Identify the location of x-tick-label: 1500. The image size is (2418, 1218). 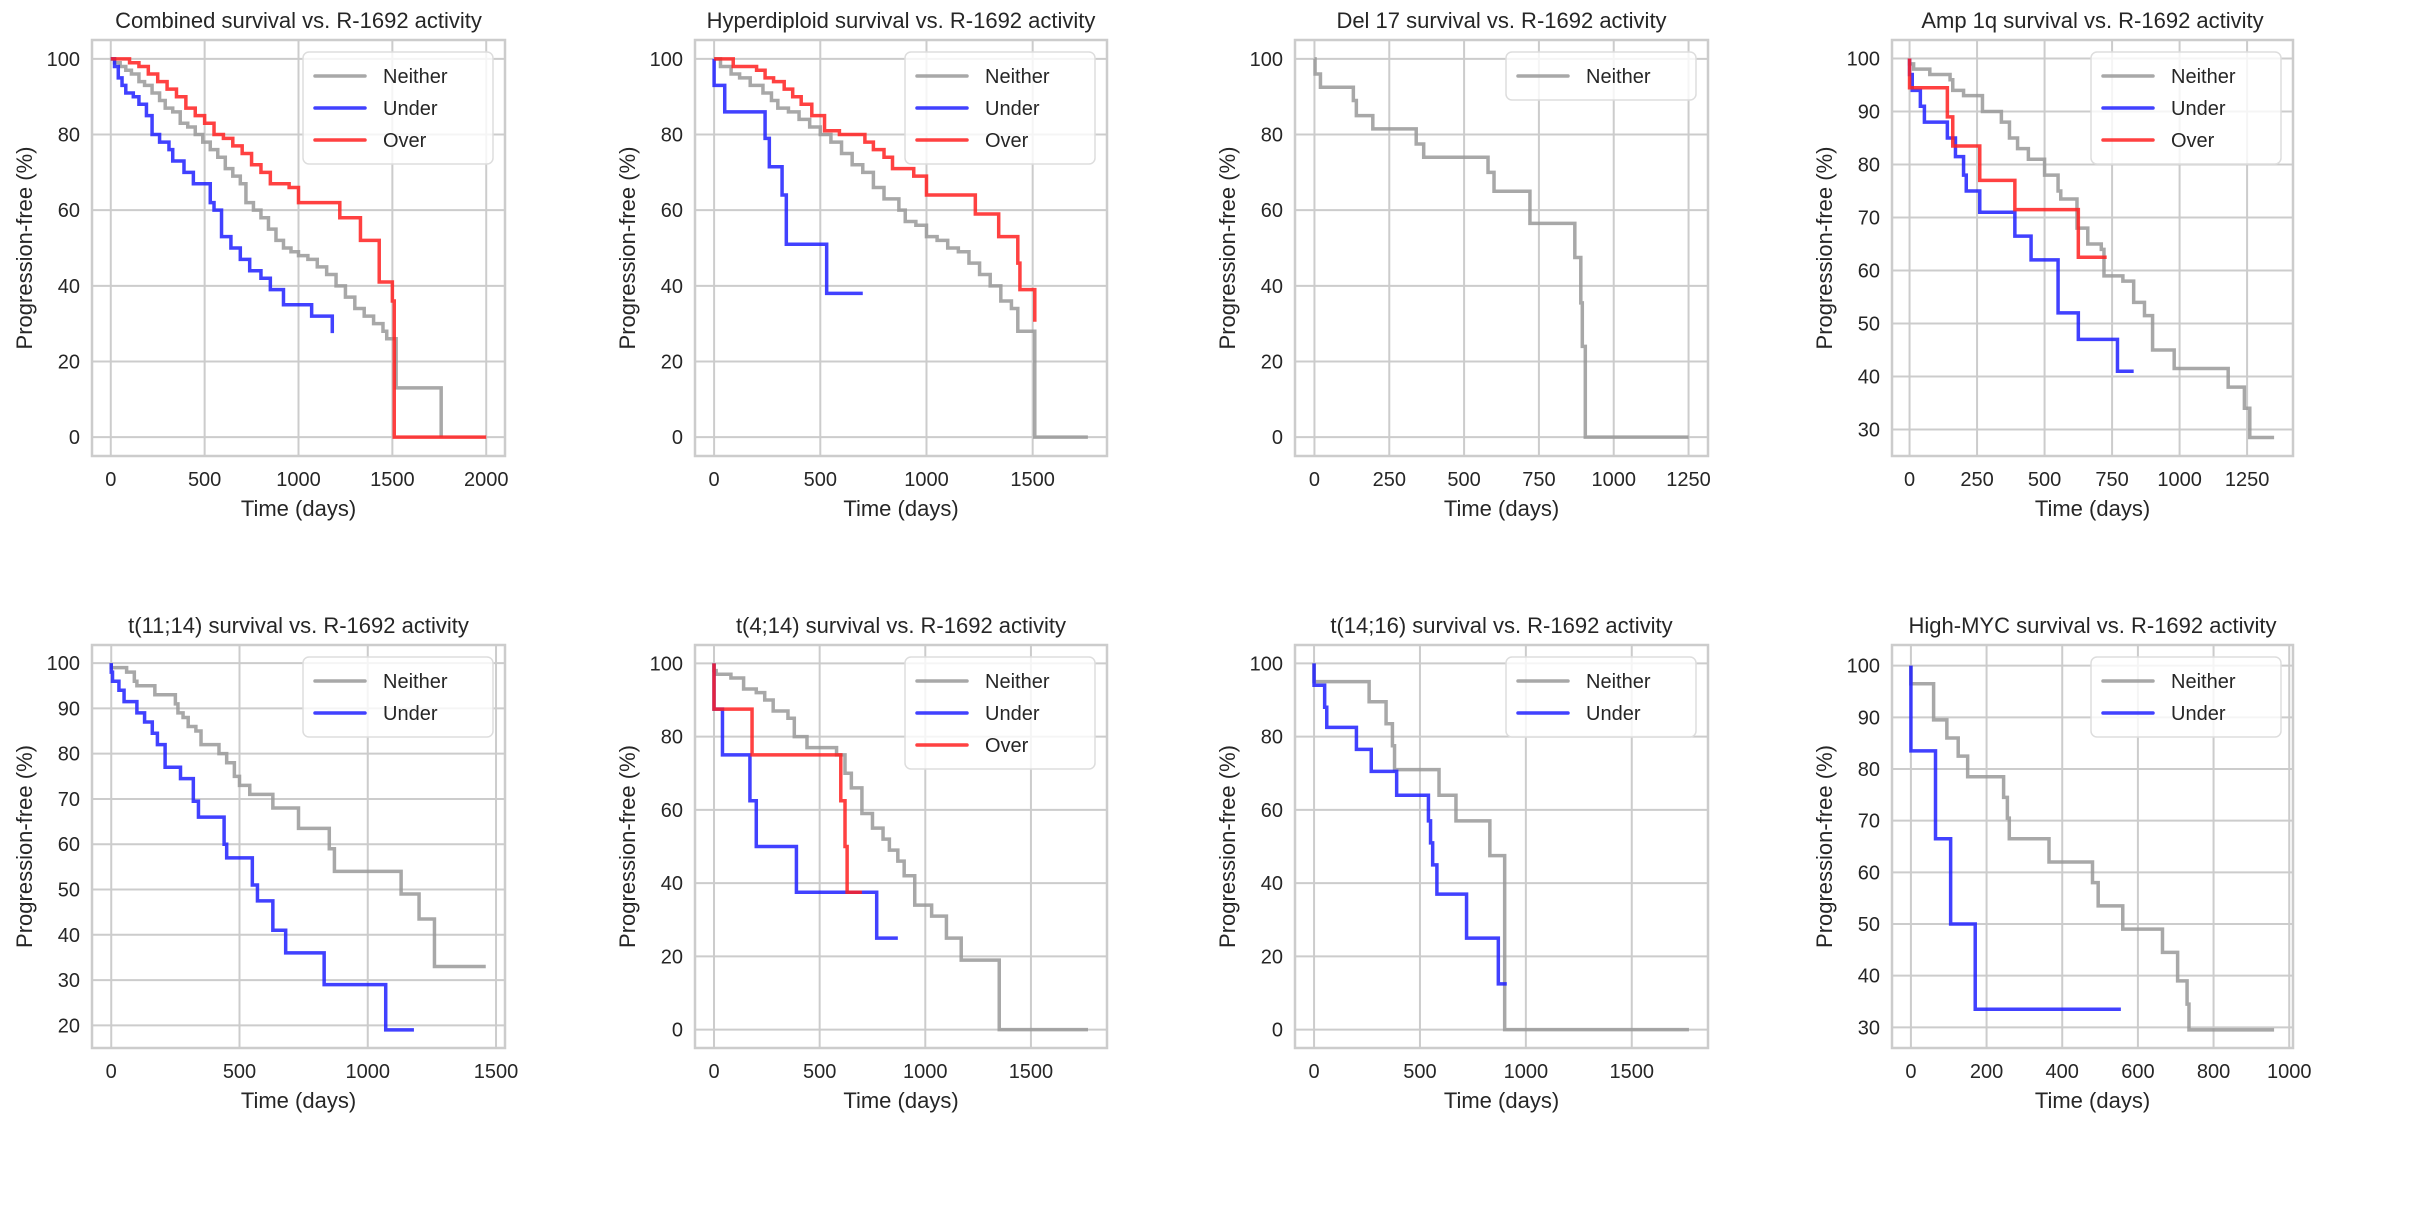
(392, 480).